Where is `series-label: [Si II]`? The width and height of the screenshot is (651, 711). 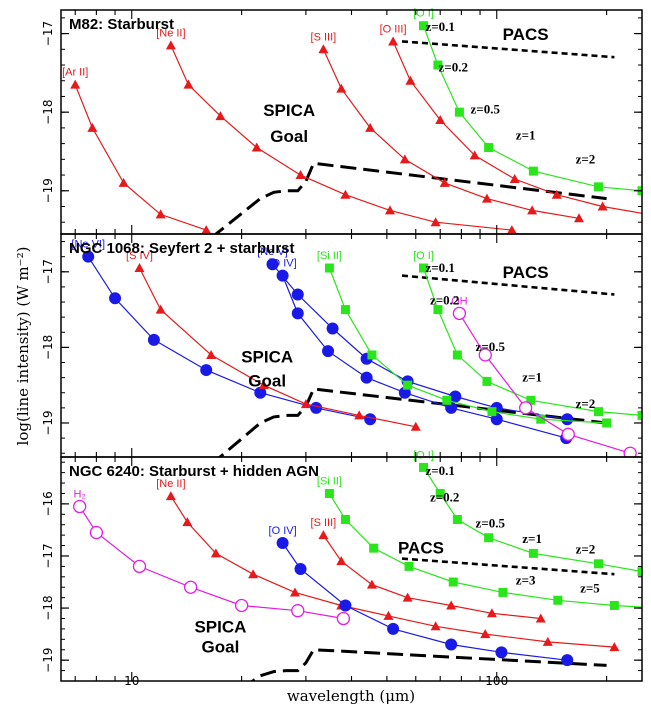 series-label: [Si II] is located at coordinates (329, 256).